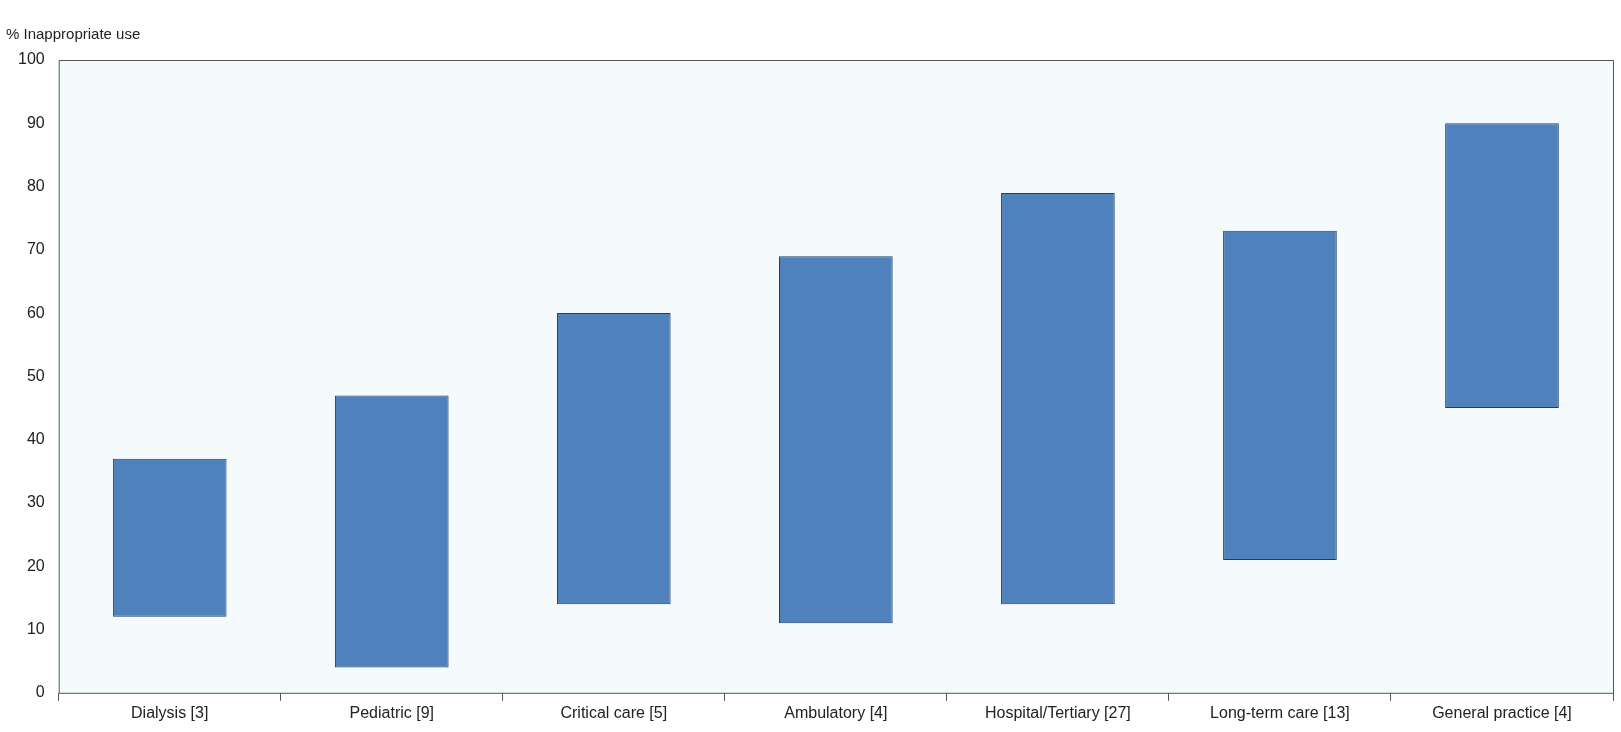  What do you see at coordinates (35, 375) in the screenshot?
I see `y-tick-label: 50` at bounding box center [35, 375].